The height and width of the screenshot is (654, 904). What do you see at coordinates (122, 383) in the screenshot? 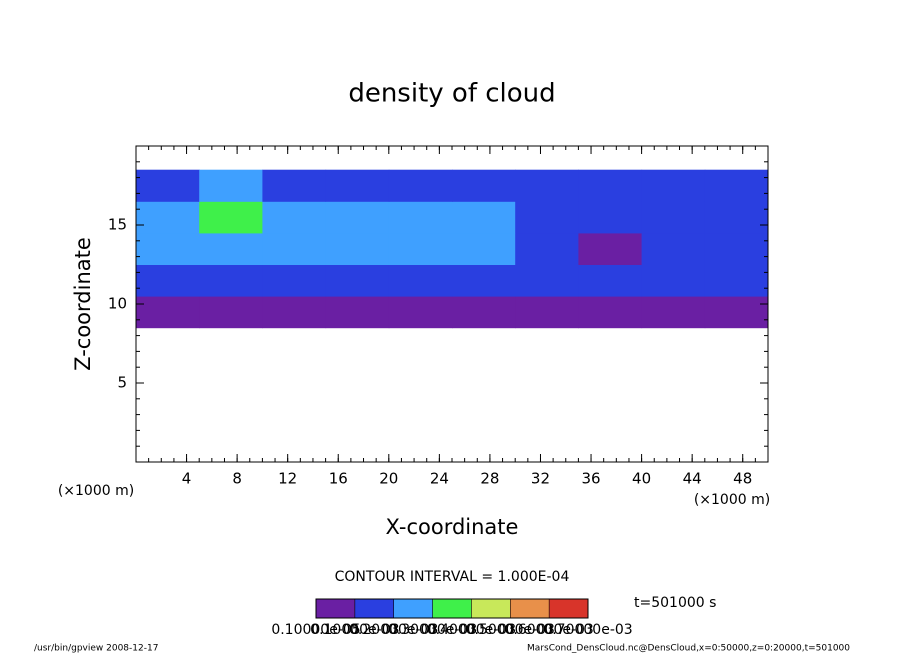
I see `y-tick-label: 5` at bounding box center [122, 383].